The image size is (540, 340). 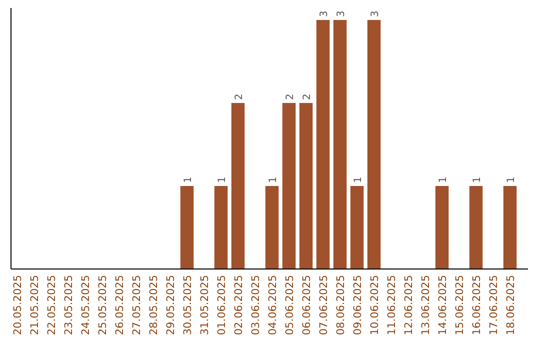 What do you see at coordinates (375, 305) in the screenshot?
I see `x-tick-label: 10.06.2025` at bounding box center [375, 305].